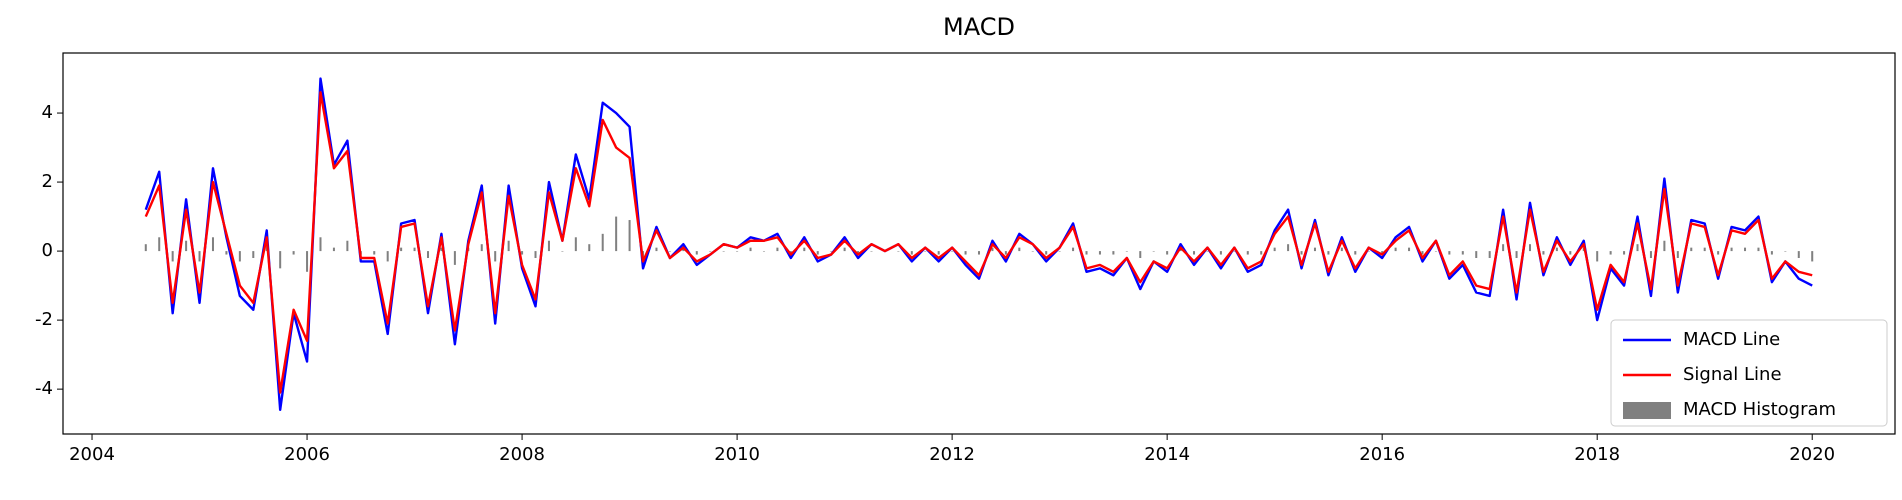 The height and width of the screenshot is (500, 1902). What do you see at coordinates (1731, 339) in the screenshot?
I see `legend-label: MACD Line` at bounding box center [1731, 339].